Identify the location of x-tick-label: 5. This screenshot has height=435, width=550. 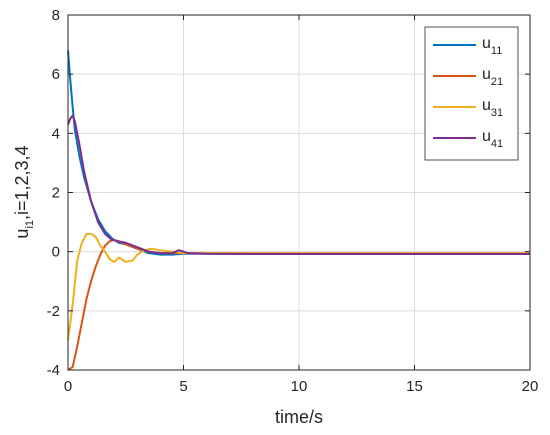
(183, 386).